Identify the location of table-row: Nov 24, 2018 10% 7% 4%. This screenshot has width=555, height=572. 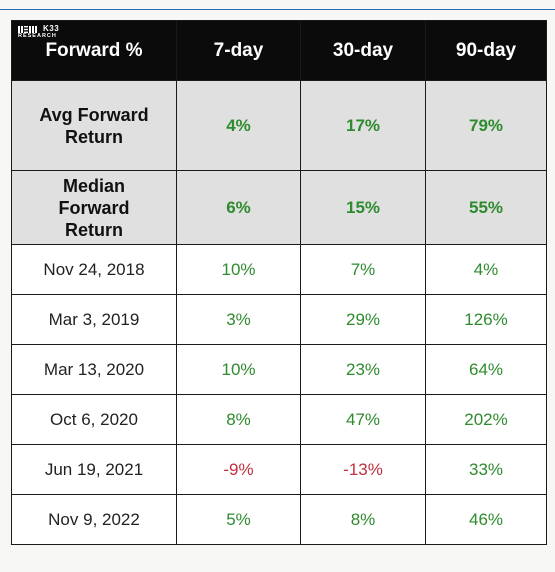
(279, 269).